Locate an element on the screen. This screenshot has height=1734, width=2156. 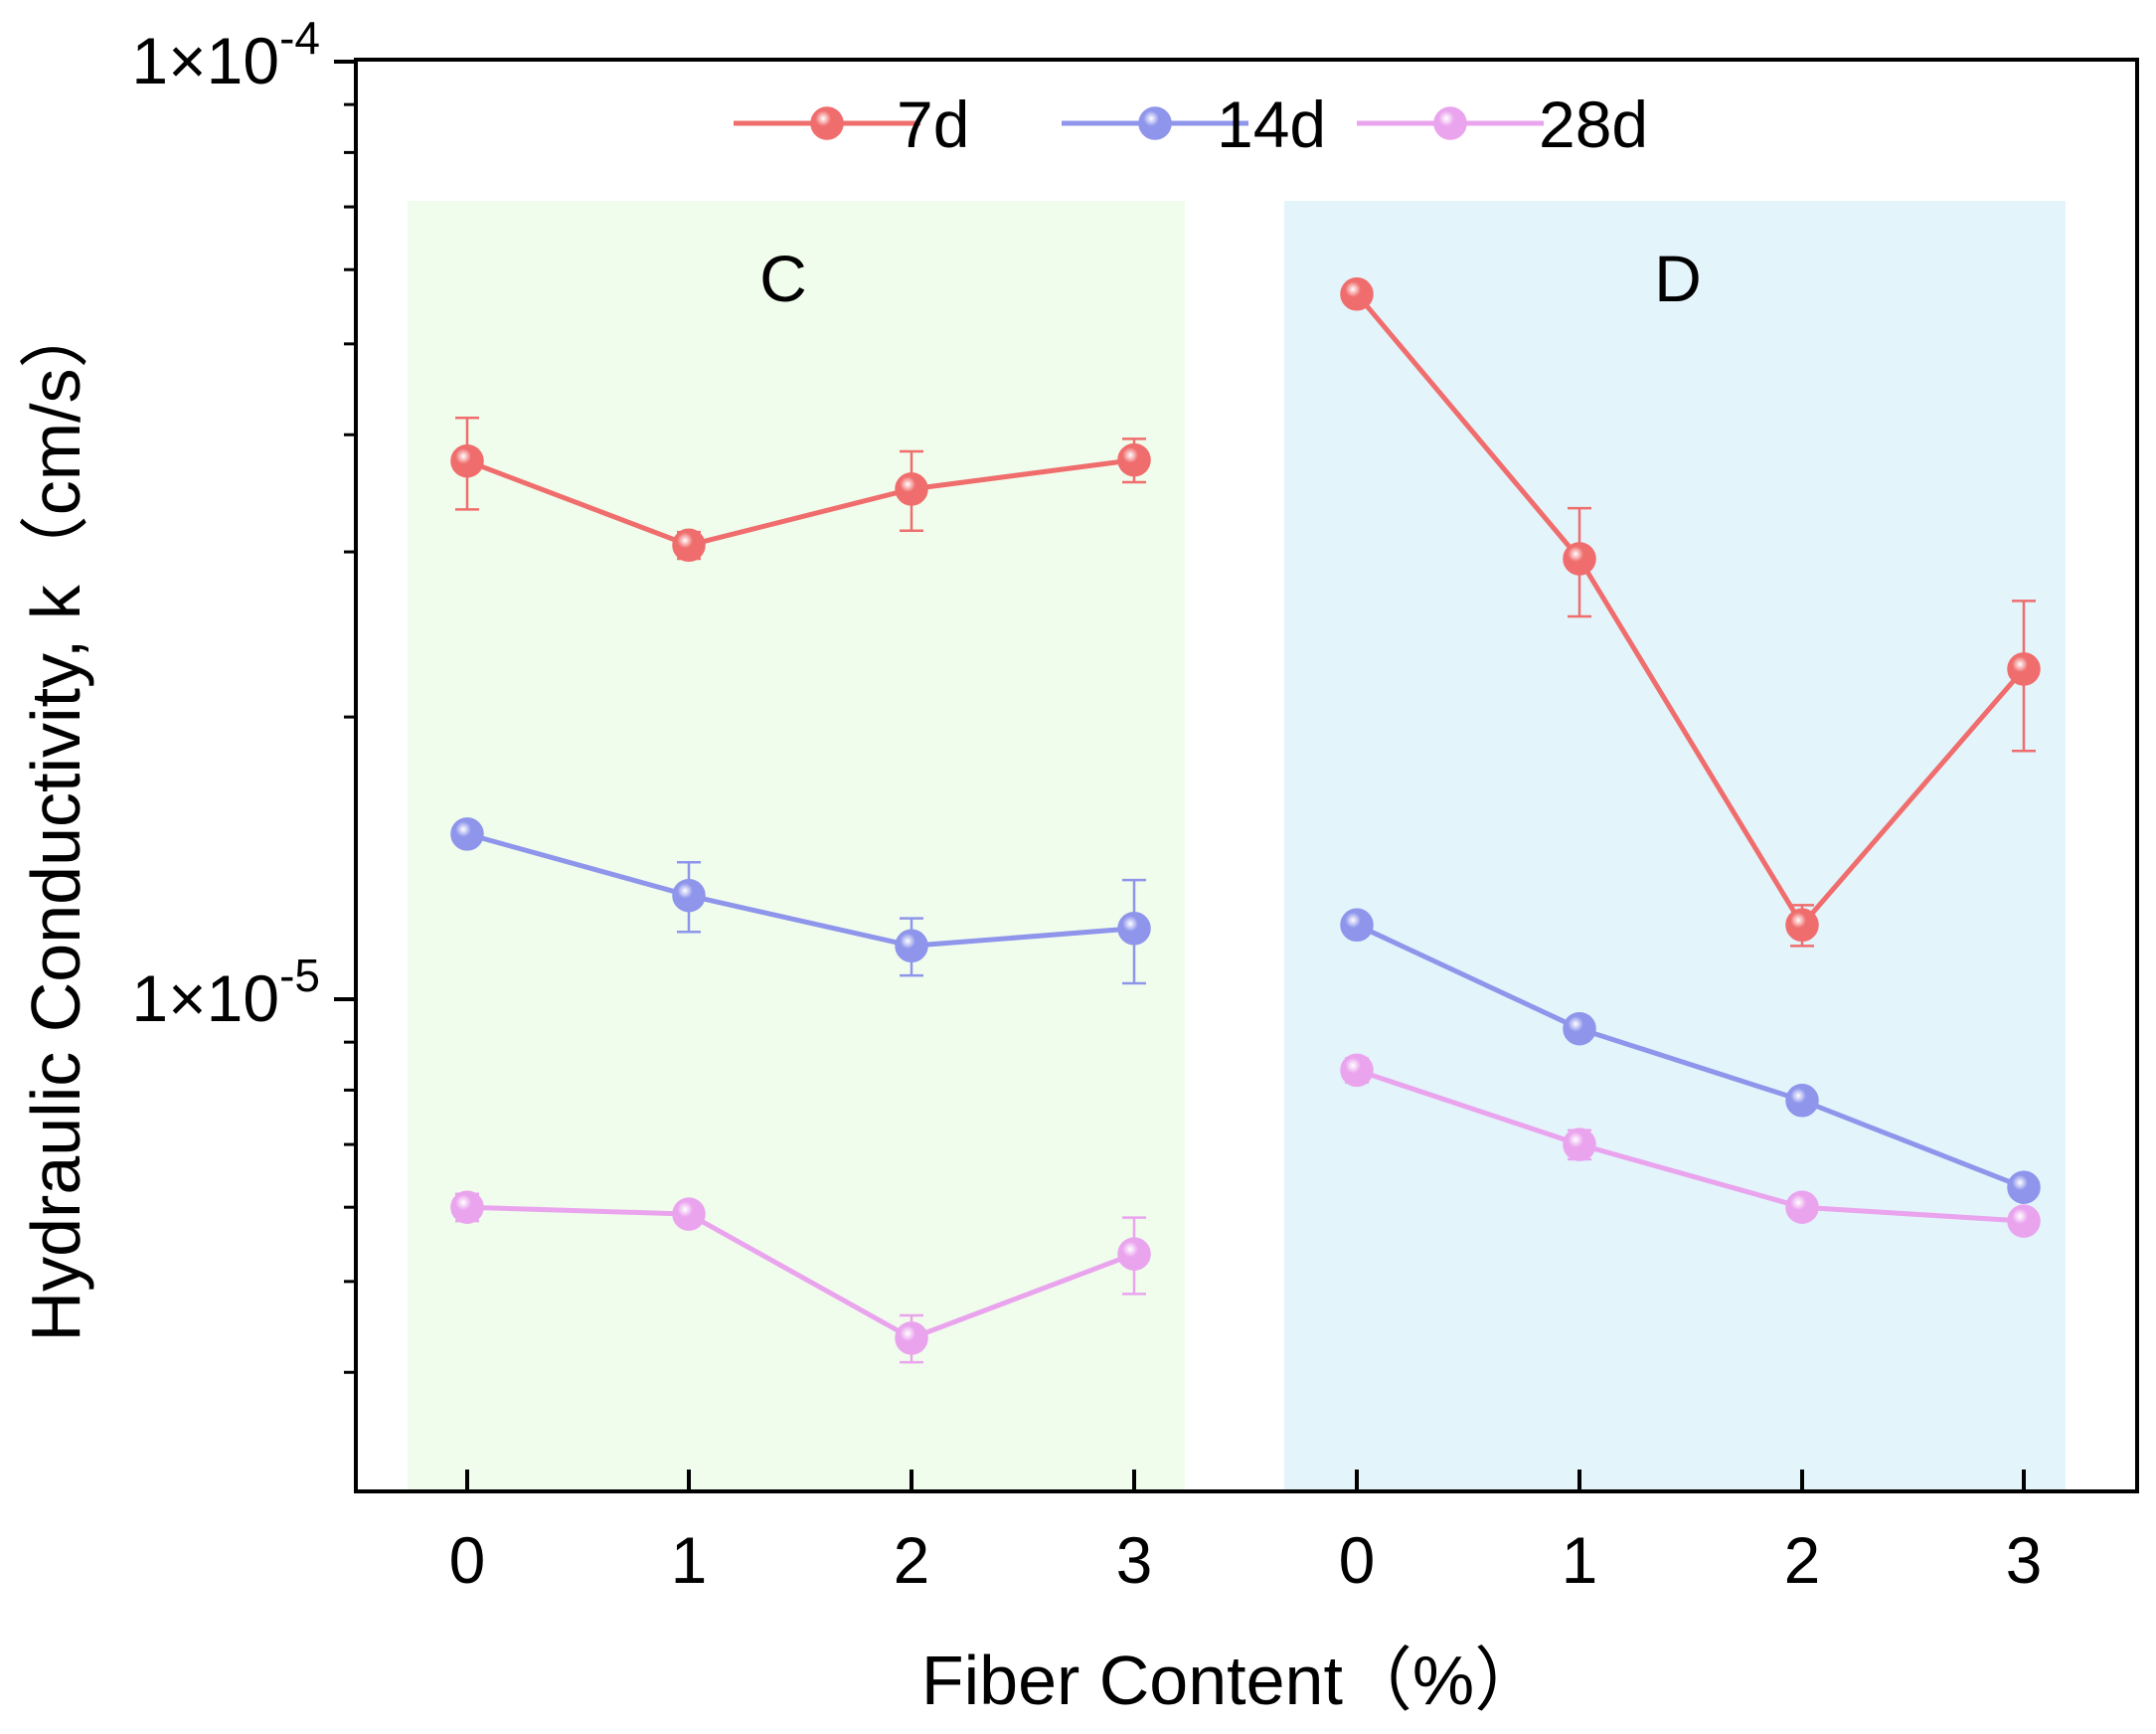
legend: 7d 14d 28d is located at coordinates (1191, 124).